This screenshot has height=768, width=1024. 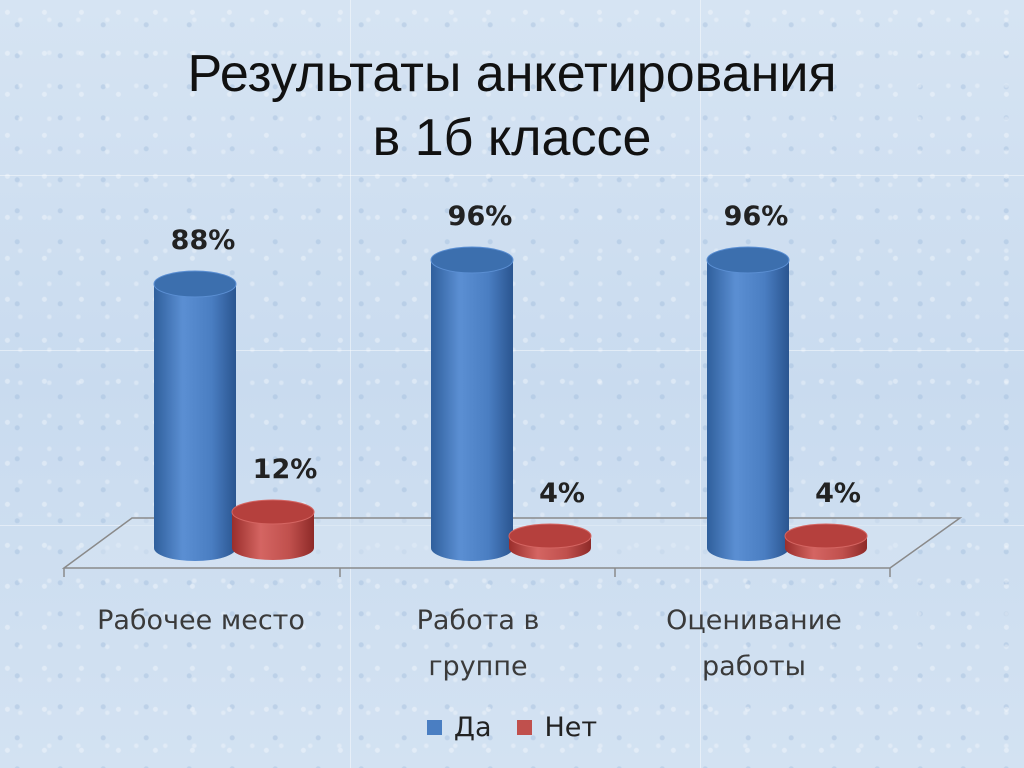 I want to click on category-label-line: Работа в, so click(x=478, y=620).